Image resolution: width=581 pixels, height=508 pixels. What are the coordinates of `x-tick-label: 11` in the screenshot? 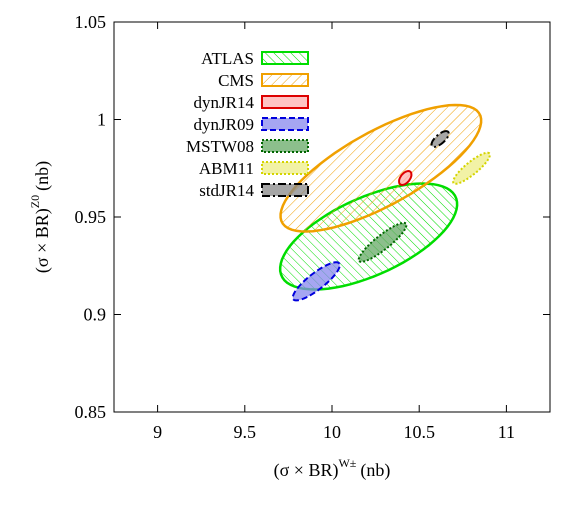 It's located at (506, 432).